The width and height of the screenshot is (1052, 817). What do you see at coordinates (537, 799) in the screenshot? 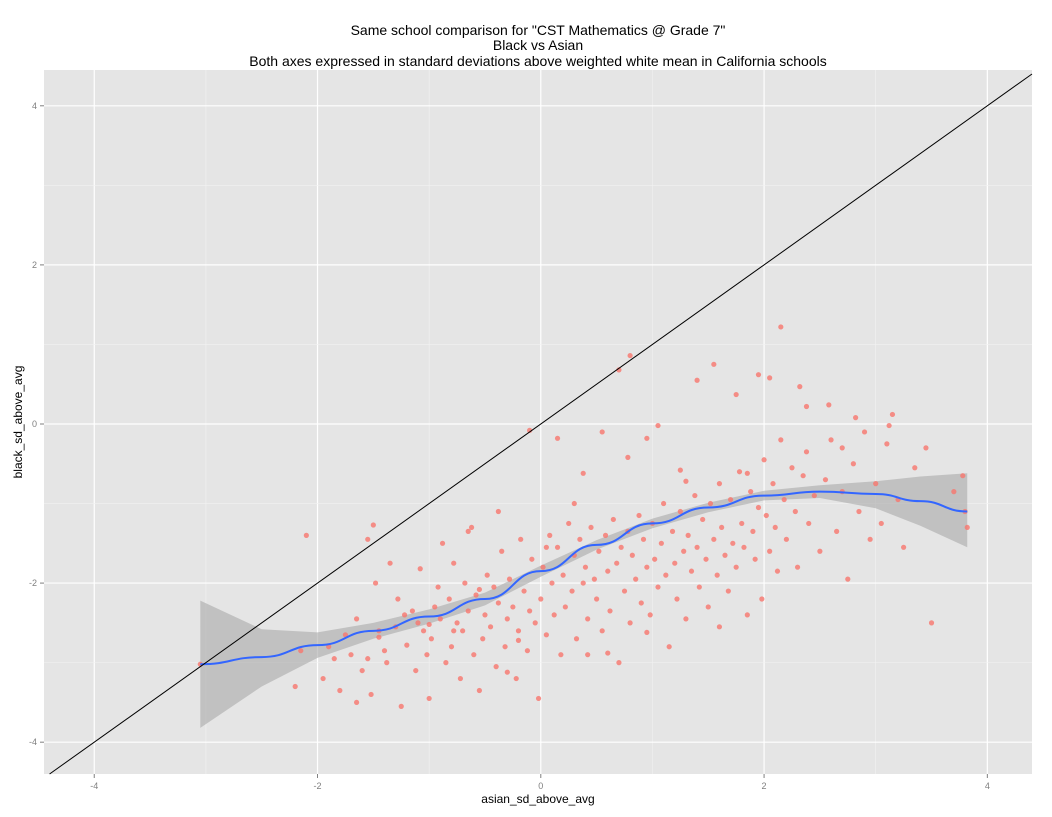
I see `x-axis-title: asian_sd_above_avg` at bounding box center [537, 799].